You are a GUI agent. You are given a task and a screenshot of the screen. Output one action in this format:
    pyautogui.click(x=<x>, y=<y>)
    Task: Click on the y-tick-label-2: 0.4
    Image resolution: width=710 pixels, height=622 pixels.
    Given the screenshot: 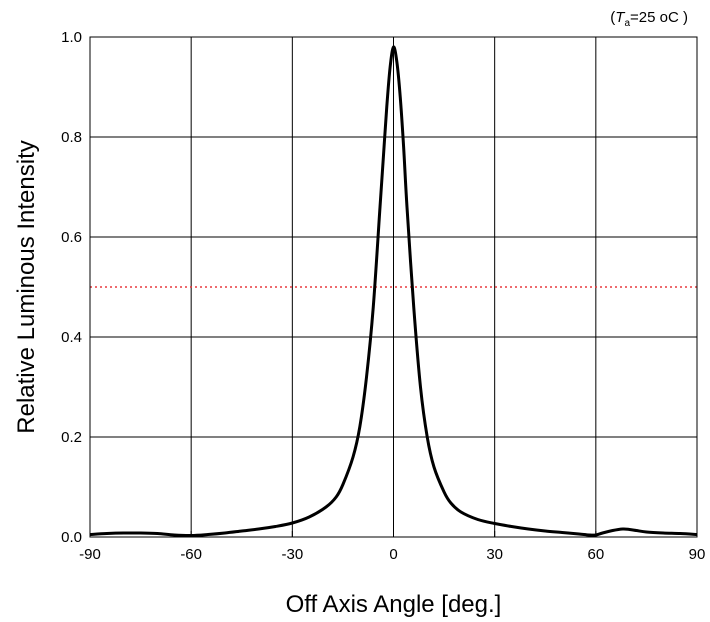 What is the action you would take?
    pyautogui.click(x=71, y=337)
    